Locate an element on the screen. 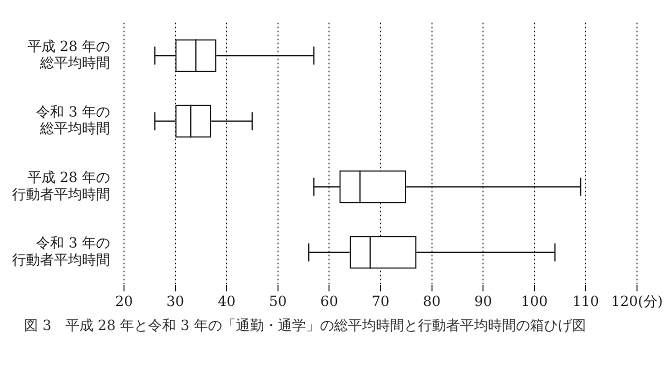 The image size is (667, 366). x-tick-label: 90 is located at coordinates (483, 302).